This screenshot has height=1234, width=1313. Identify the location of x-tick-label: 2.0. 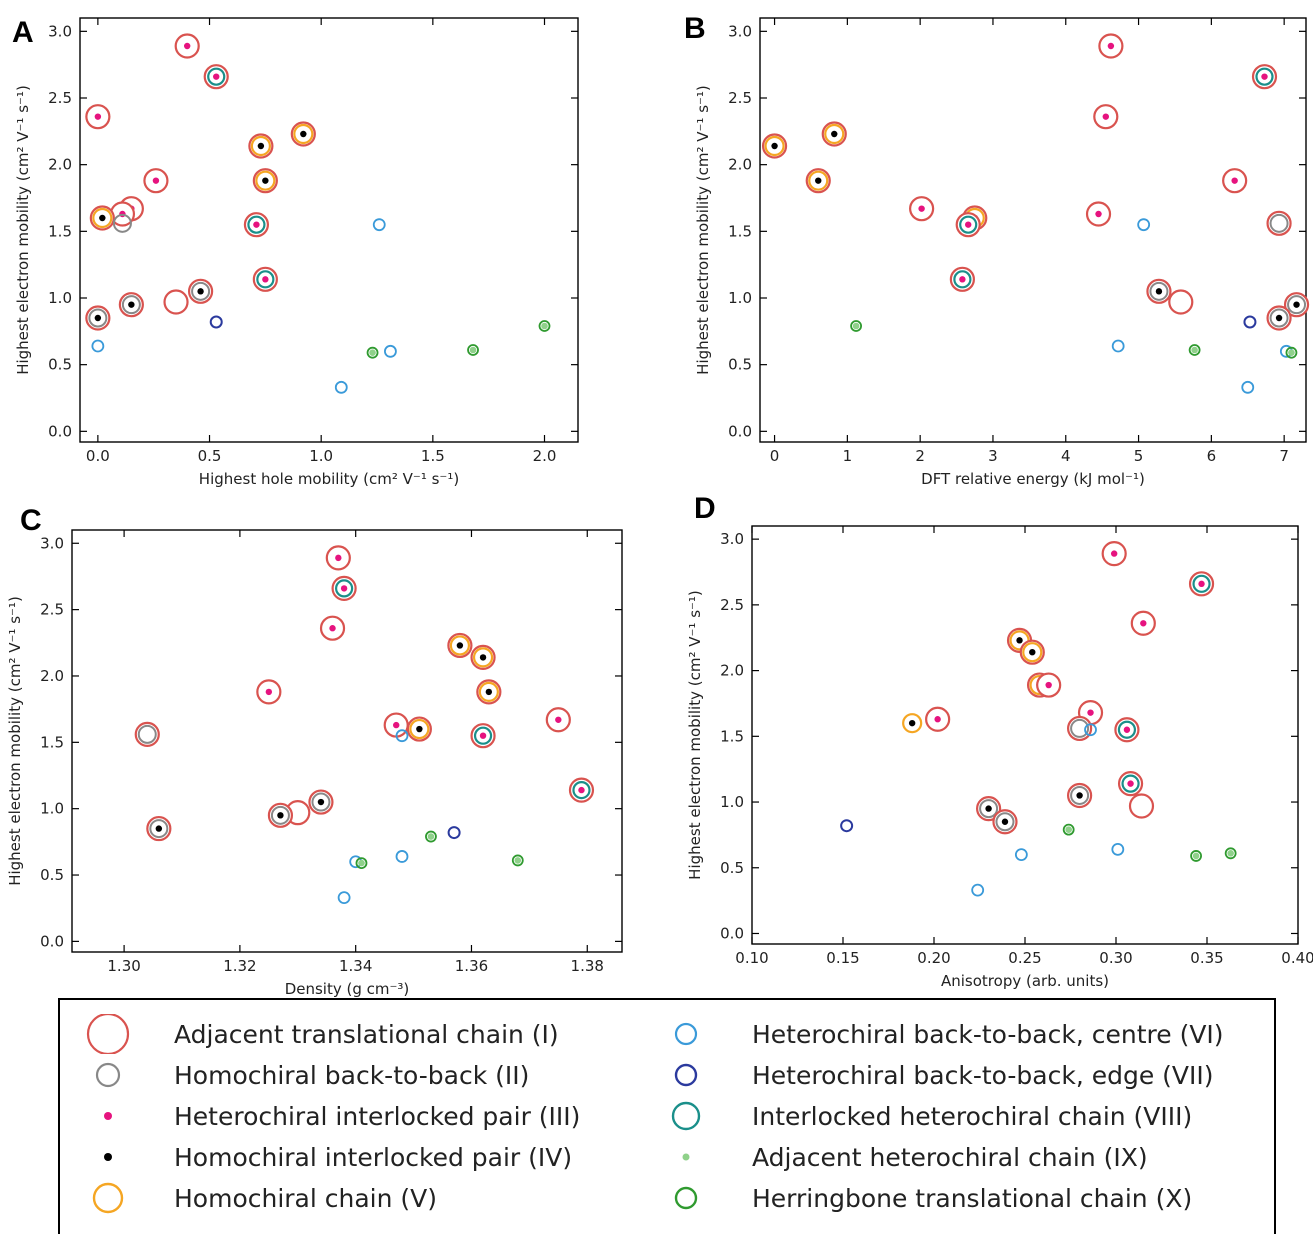
(545, 456).